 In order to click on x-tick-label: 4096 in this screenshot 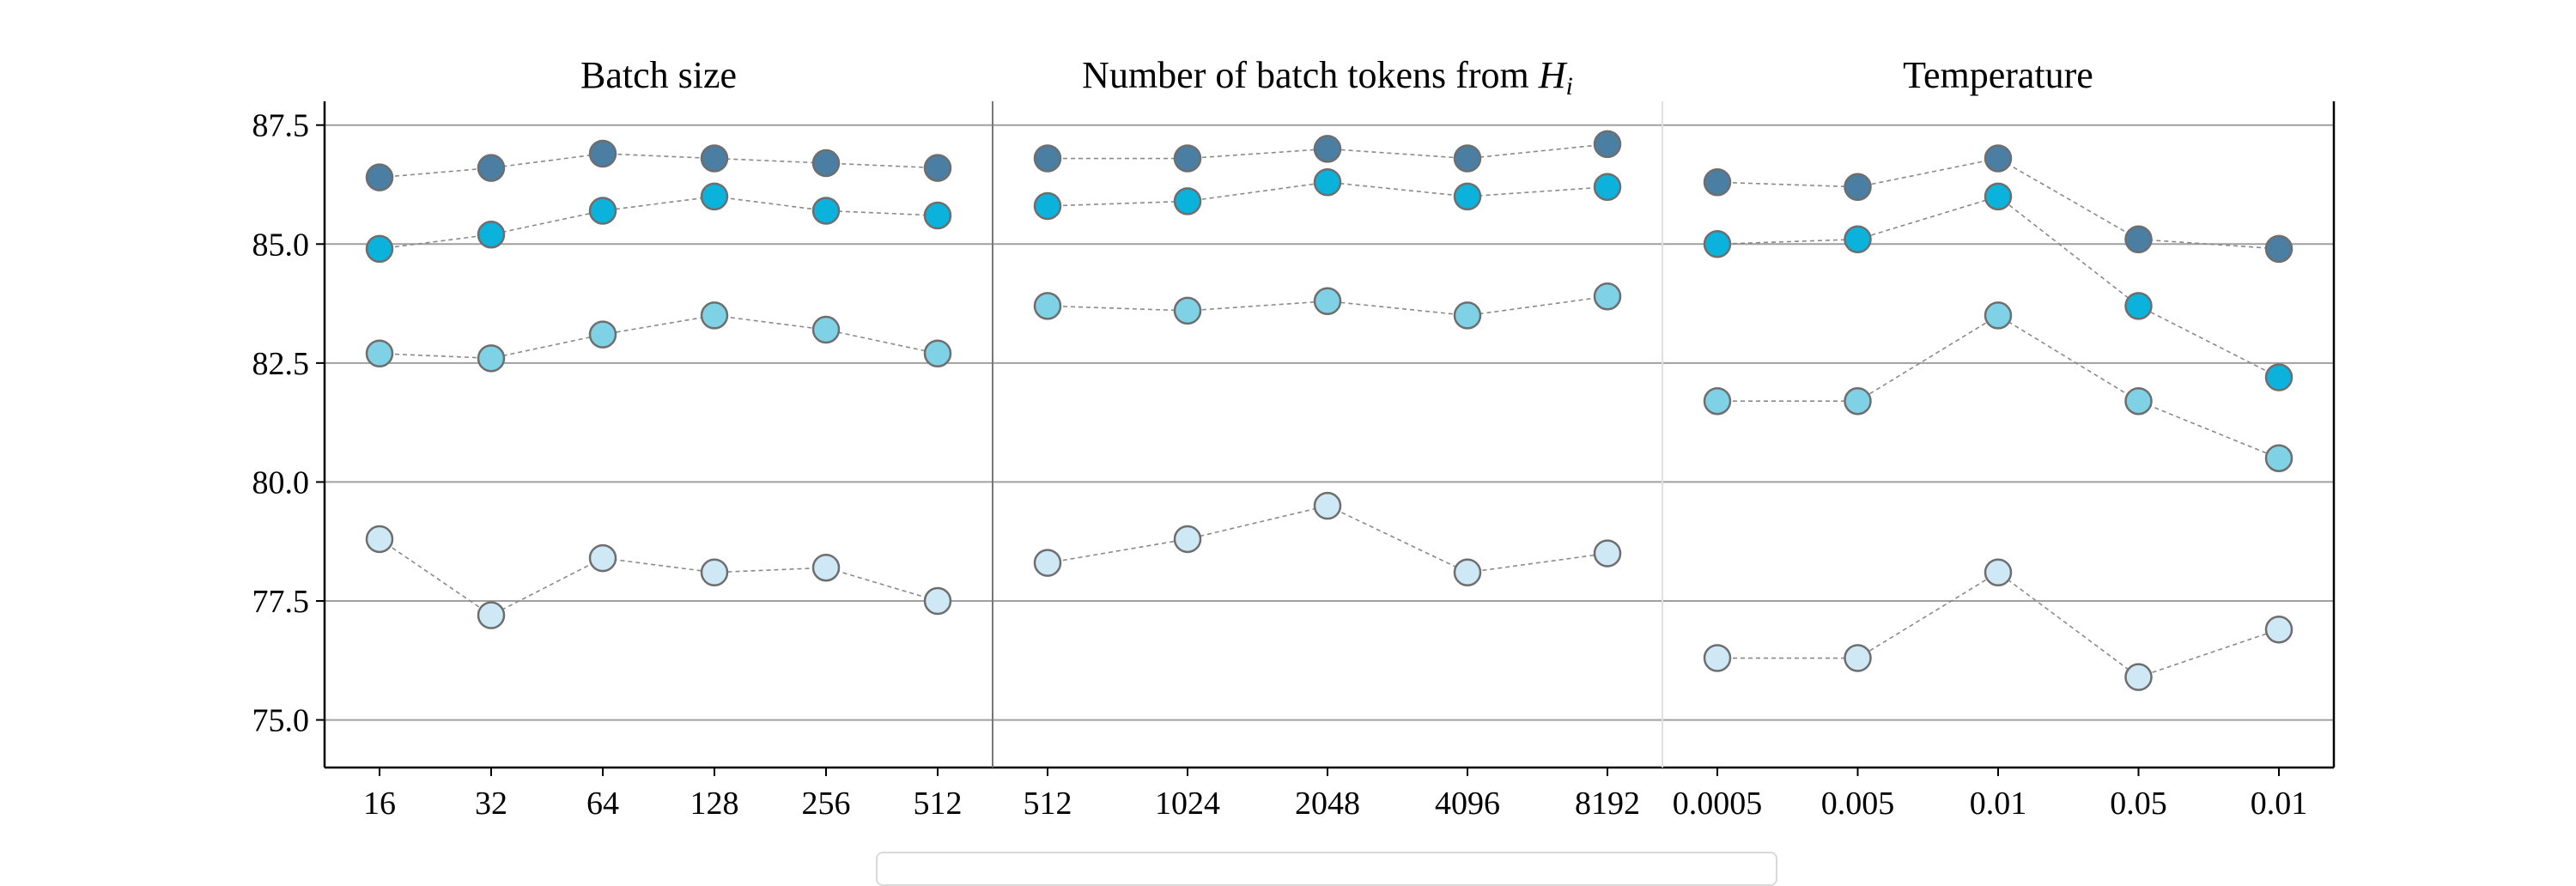, I will do `click(1467, 804)`.